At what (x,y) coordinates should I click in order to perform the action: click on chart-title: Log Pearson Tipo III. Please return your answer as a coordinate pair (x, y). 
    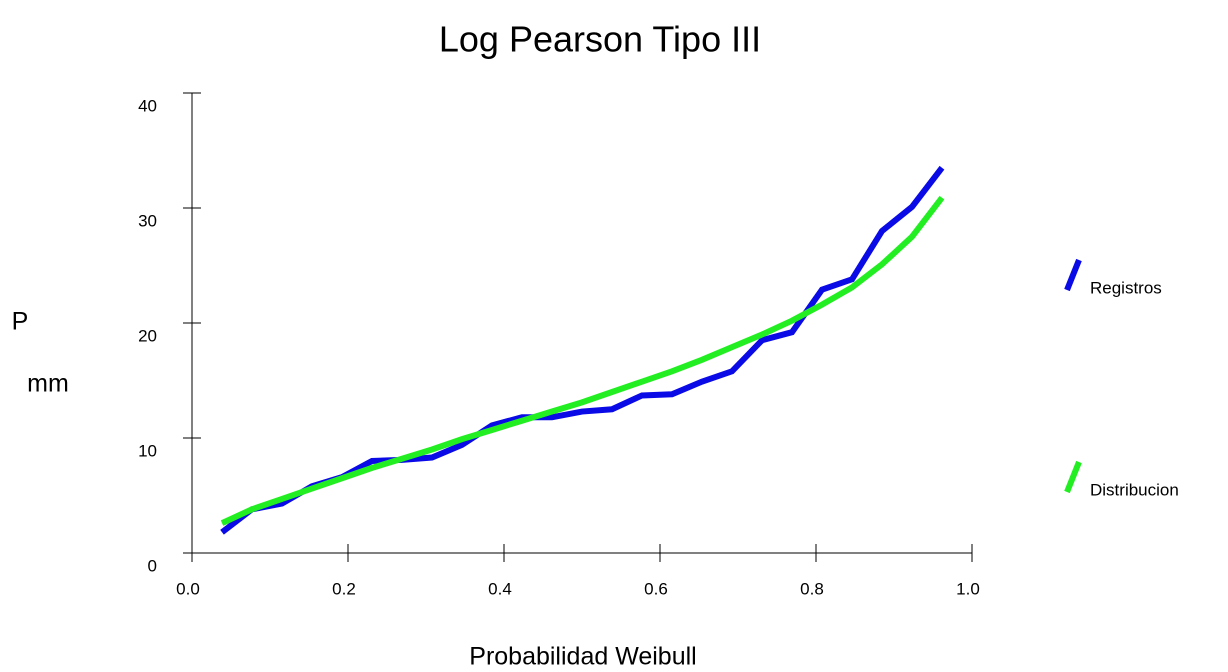
    Looking at the image, I should click on (600, 39).